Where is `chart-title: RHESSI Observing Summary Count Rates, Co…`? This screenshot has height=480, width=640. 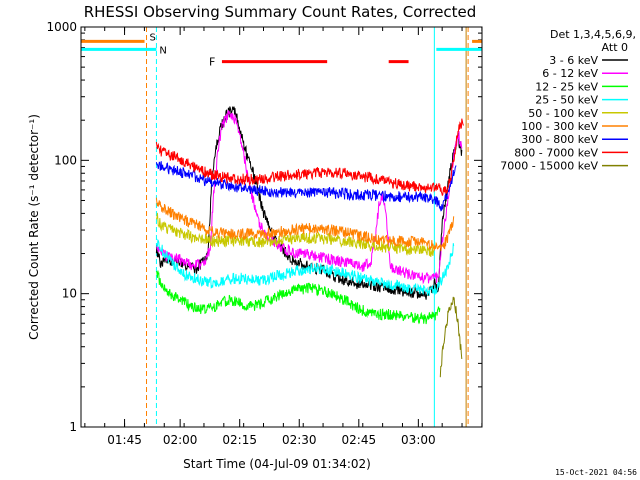
chart-title: RHESSI Observing Summary Count Rates, Co… is located at coordinates (280, 12).